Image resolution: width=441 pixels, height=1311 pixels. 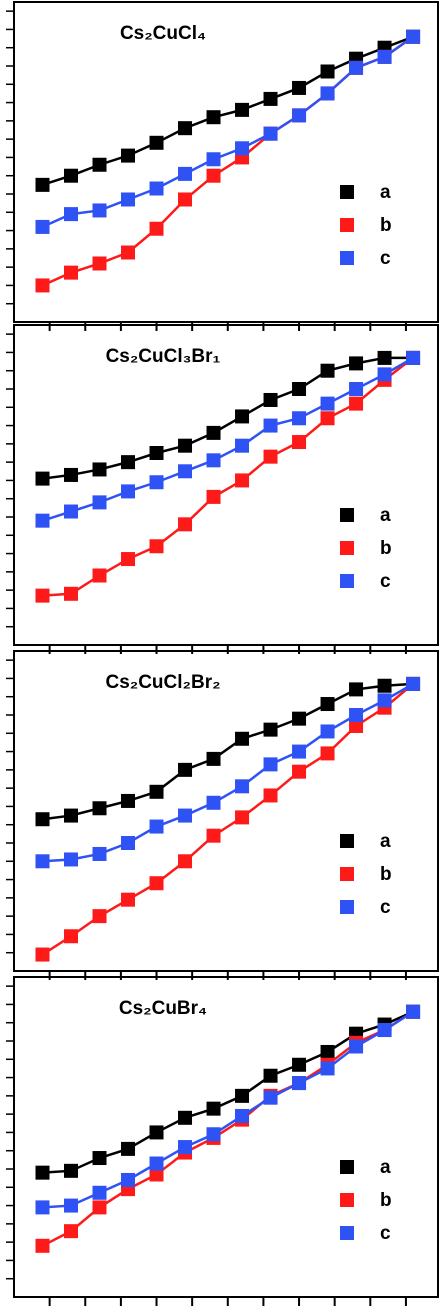 What do you see at coordinates (163, 33) in the screenshot?
I see `panel-title: Cs₂CuCl₄` at bounding box center [163, 33].